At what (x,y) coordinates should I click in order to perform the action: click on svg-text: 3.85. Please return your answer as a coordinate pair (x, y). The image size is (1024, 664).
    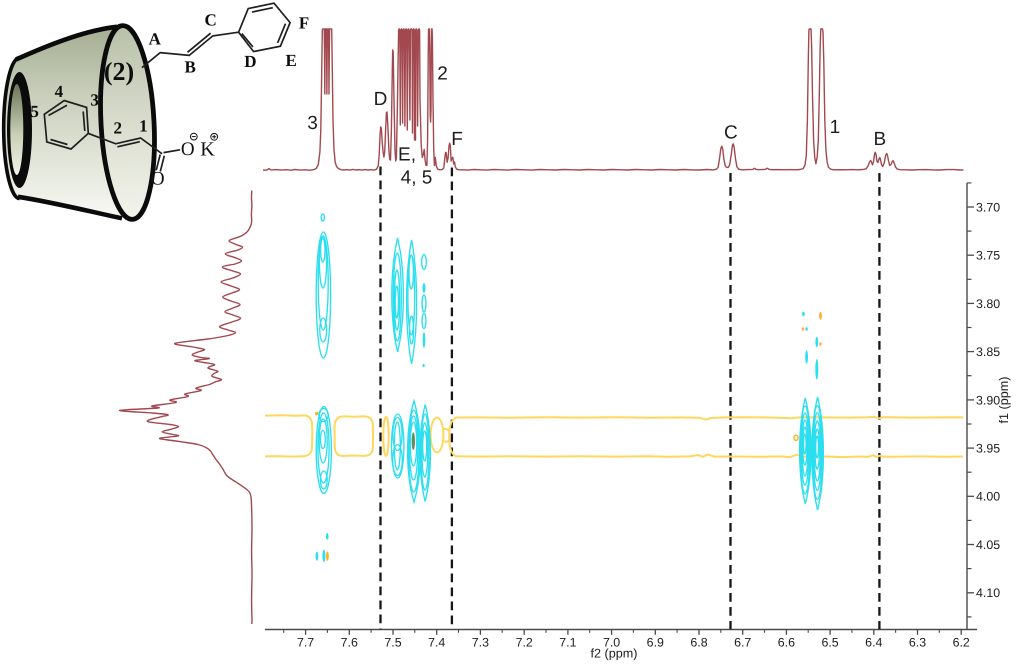
    Looking at the image, I should click on (988, 352).